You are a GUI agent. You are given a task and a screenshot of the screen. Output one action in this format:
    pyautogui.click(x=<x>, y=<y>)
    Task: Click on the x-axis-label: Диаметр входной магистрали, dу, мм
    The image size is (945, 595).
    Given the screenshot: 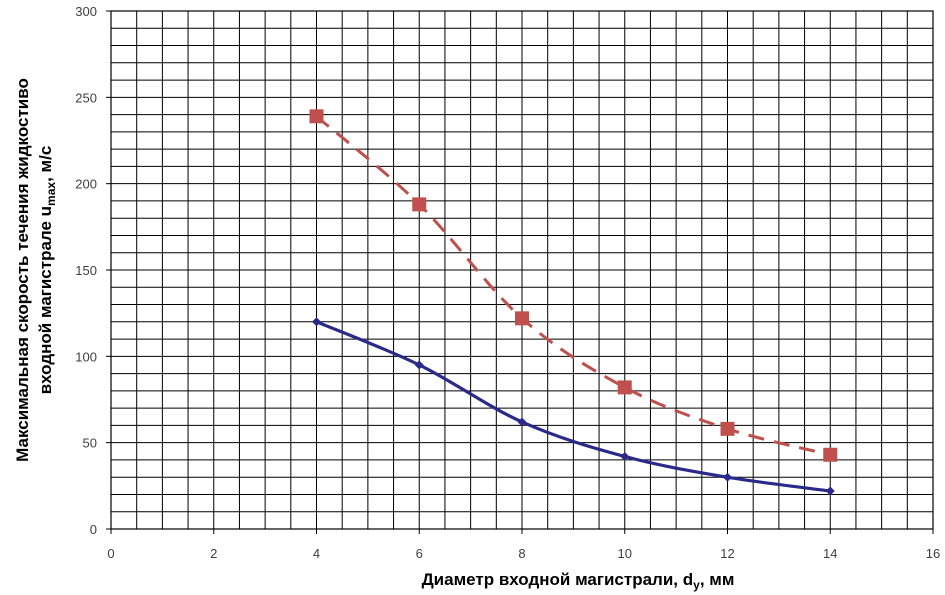 What is the action you would take?
    pyautogui.click(x=578, y=581)
    